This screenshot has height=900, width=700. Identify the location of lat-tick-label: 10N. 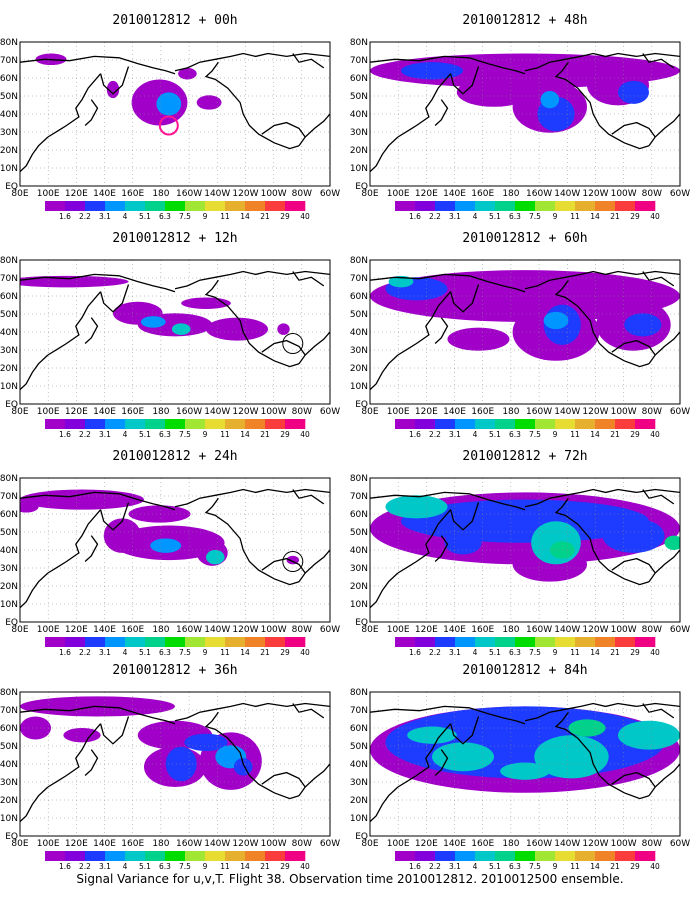
(9, 605).